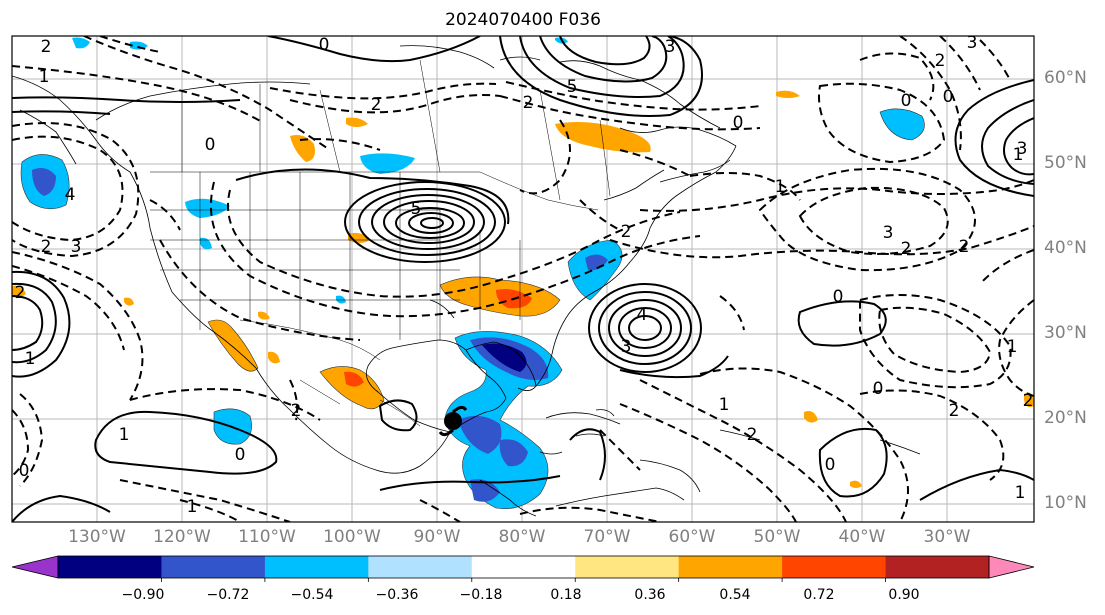 The image size is (1105, 615). I want to click on lon-label: 110°W, so click(267, 537).